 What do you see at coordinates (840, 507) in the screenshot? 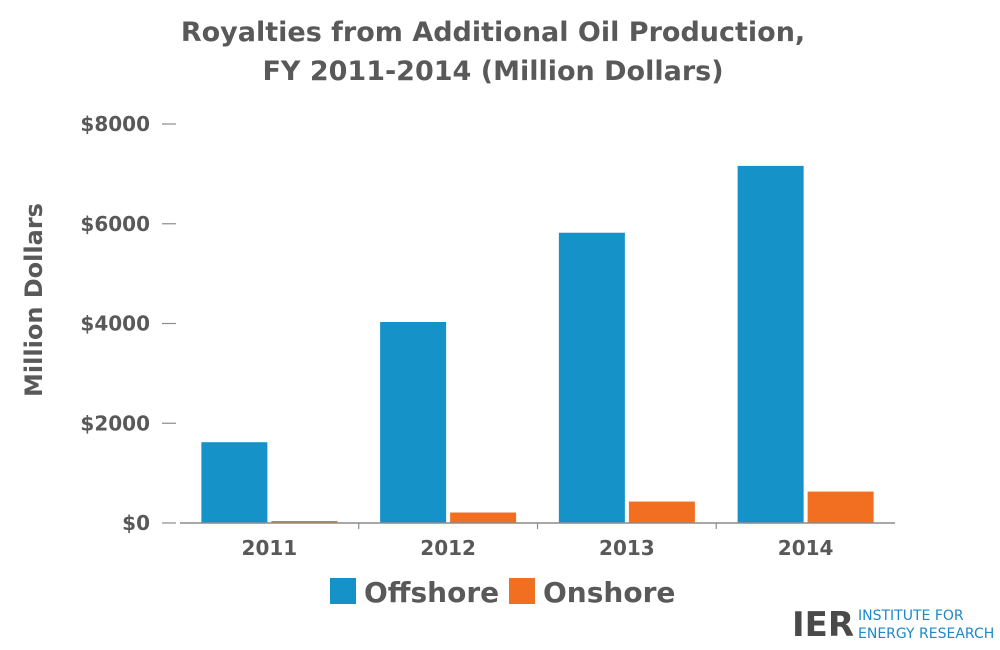
I see `bar-onshore-2014` at bounding box center [840, 507].